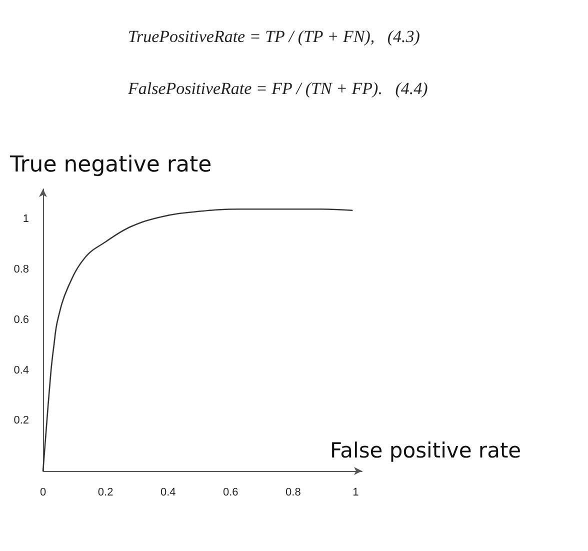 Image resolution: width=588 pixels, height=551 pixels. What do you see at coordinates (21, 420) in the screenshot?
I see `y-tick-label: 0.2` at bounding box center [21, 420].